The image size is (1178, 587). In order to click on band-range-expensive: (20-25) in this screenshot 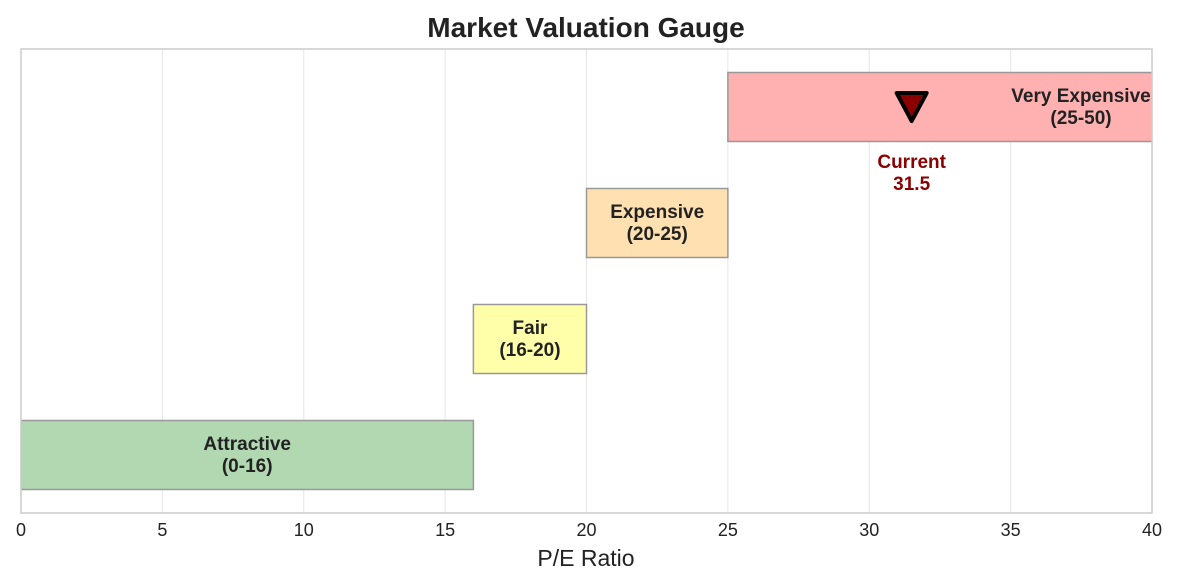, I will do `click(657, 234)`.